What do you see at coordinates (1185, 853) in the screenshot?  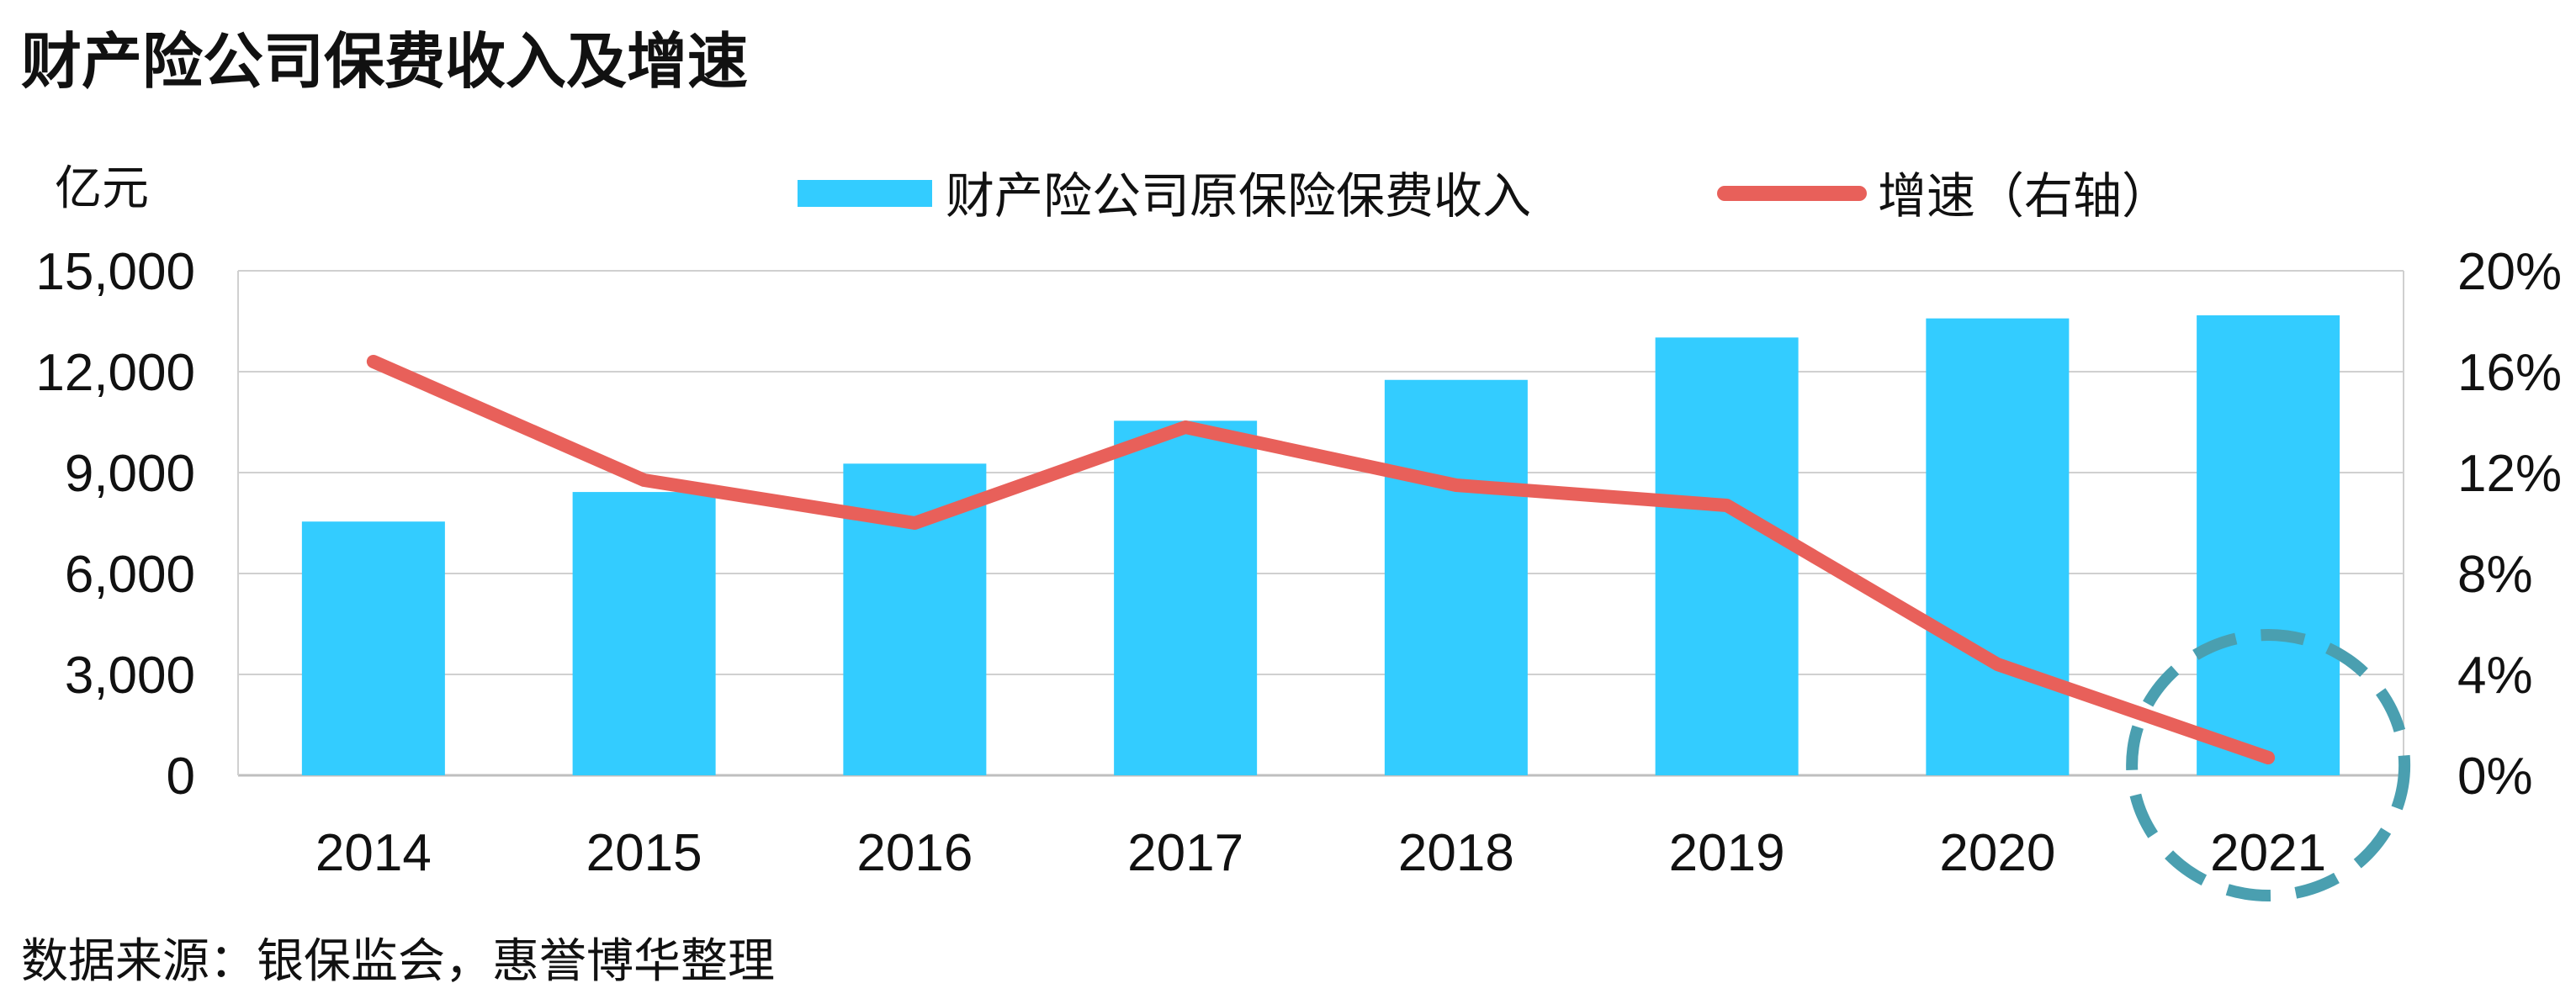 I see `x-tick-label: 2017` at bounding box center [1185, 853].